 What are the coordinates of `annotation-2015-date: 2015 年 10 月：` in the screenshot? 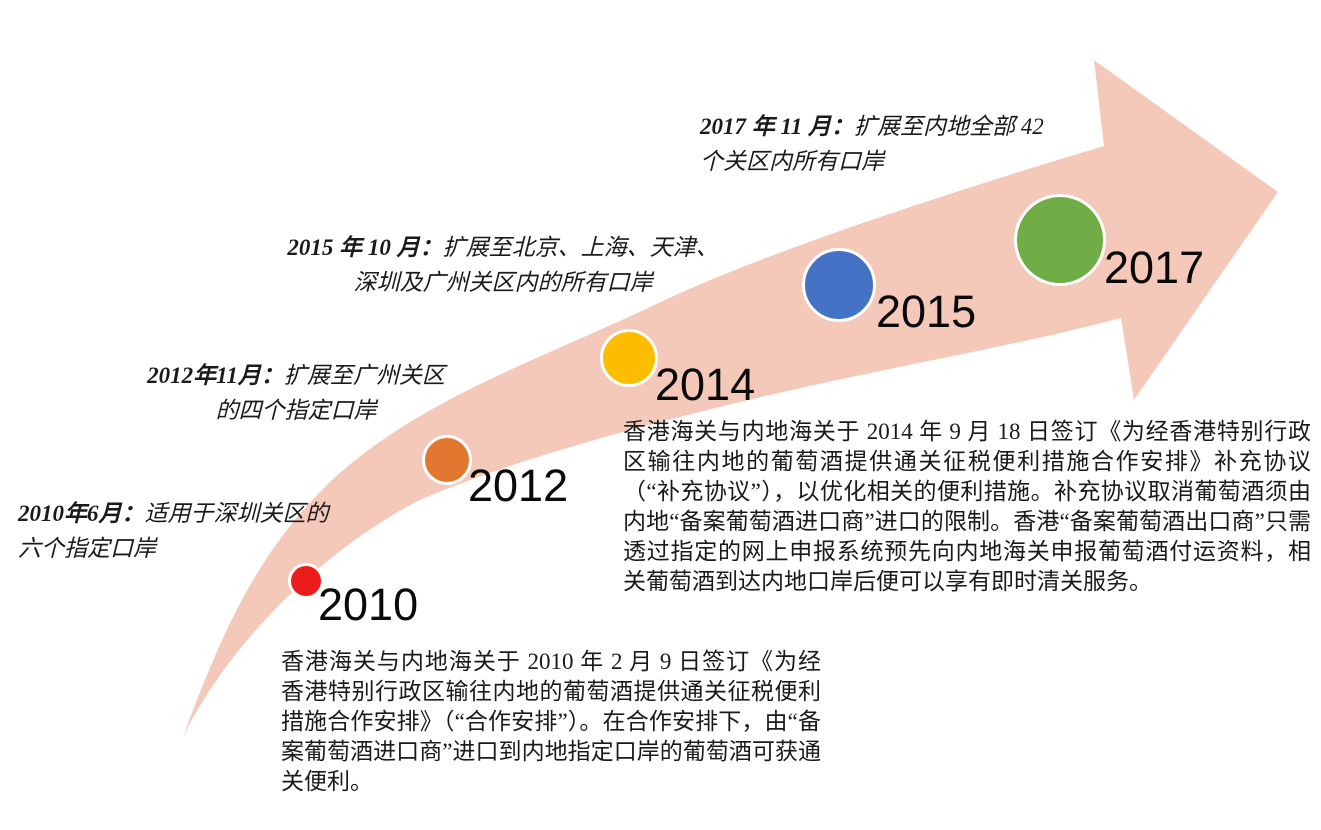 It's located at (365, 247).